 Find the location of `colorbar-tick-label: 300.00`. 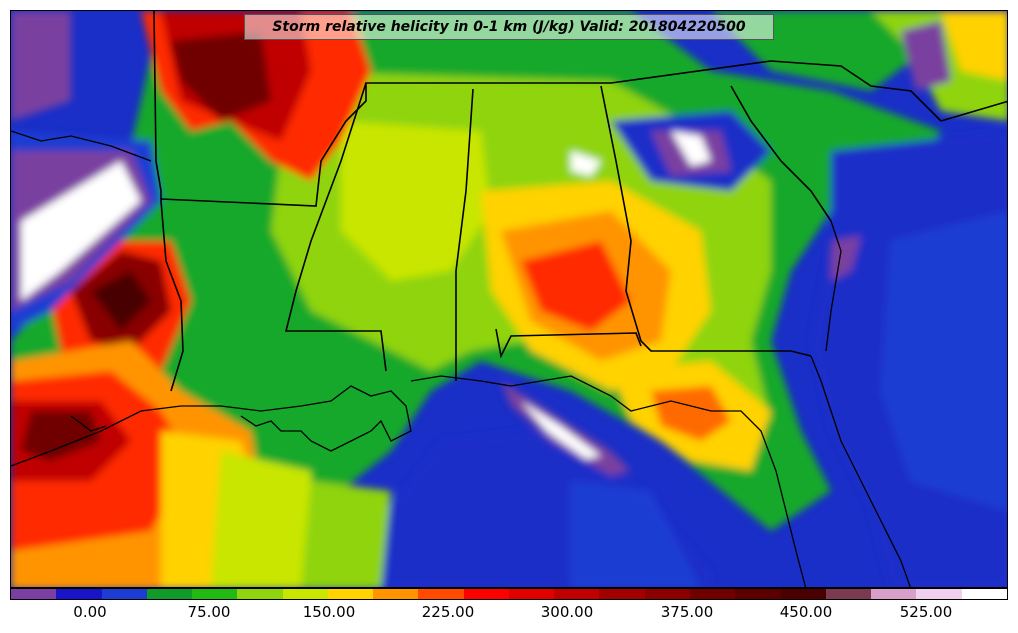

colorbar-tick-label: 300.00 is located at coordinates (567, 612).